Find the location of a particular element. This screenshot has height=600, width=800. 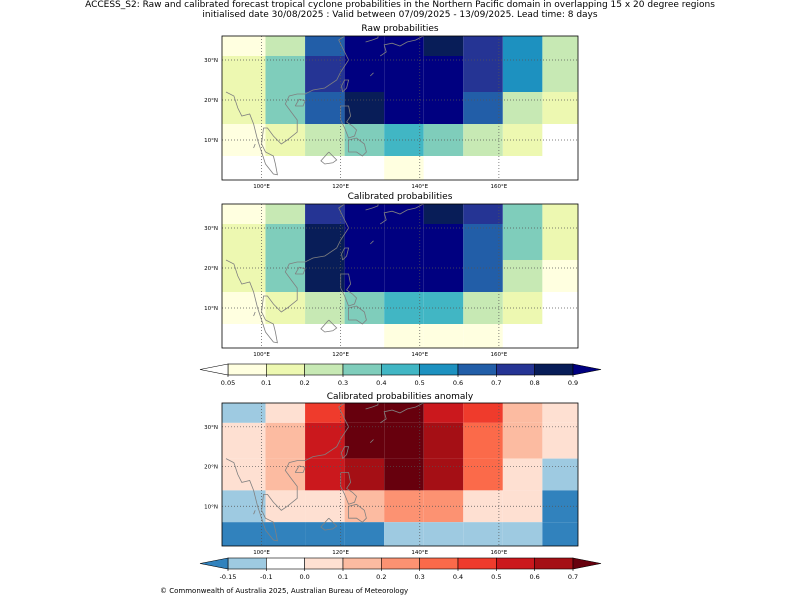

map-panel-2: 100°E 120°E 140°E 160°E 10°N 20°N 30°N is located at coordinates (391, 280).